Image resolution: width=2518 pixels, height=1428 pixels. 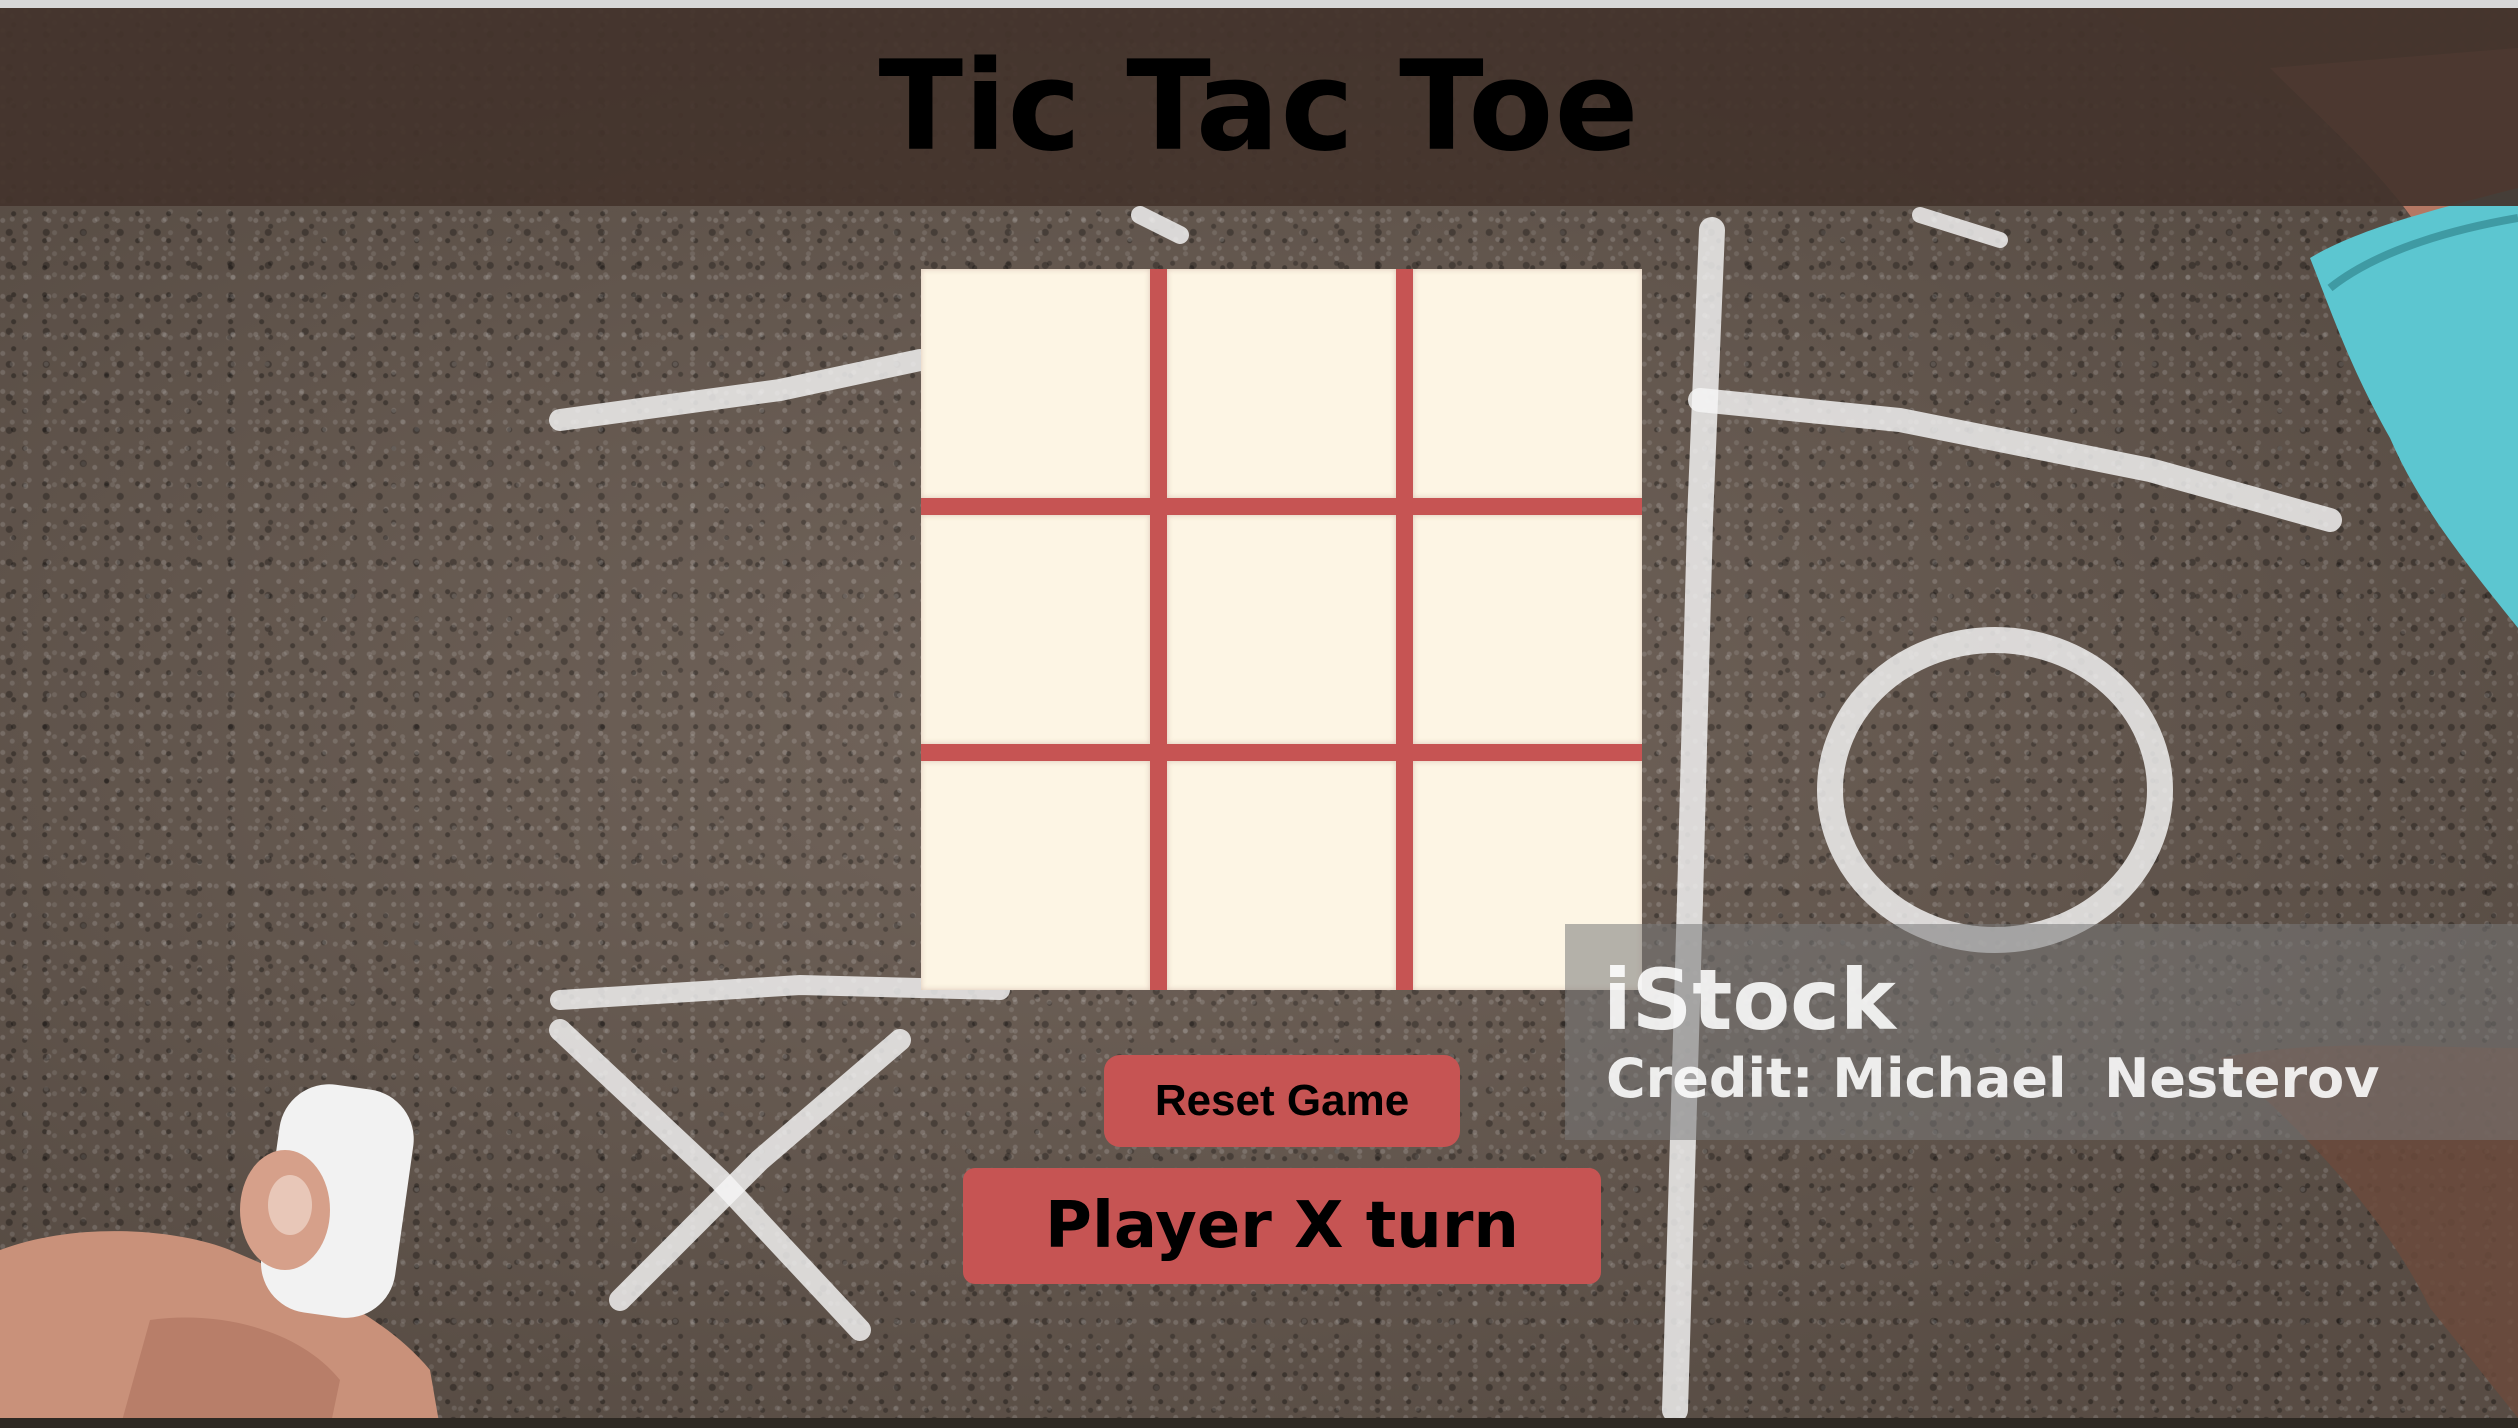 What do you see at coordinates (1993, 1078) in the screenshot?
I see `photo-credit: Credit: Michael Nesterov` at bounding box center [1993, 1078].